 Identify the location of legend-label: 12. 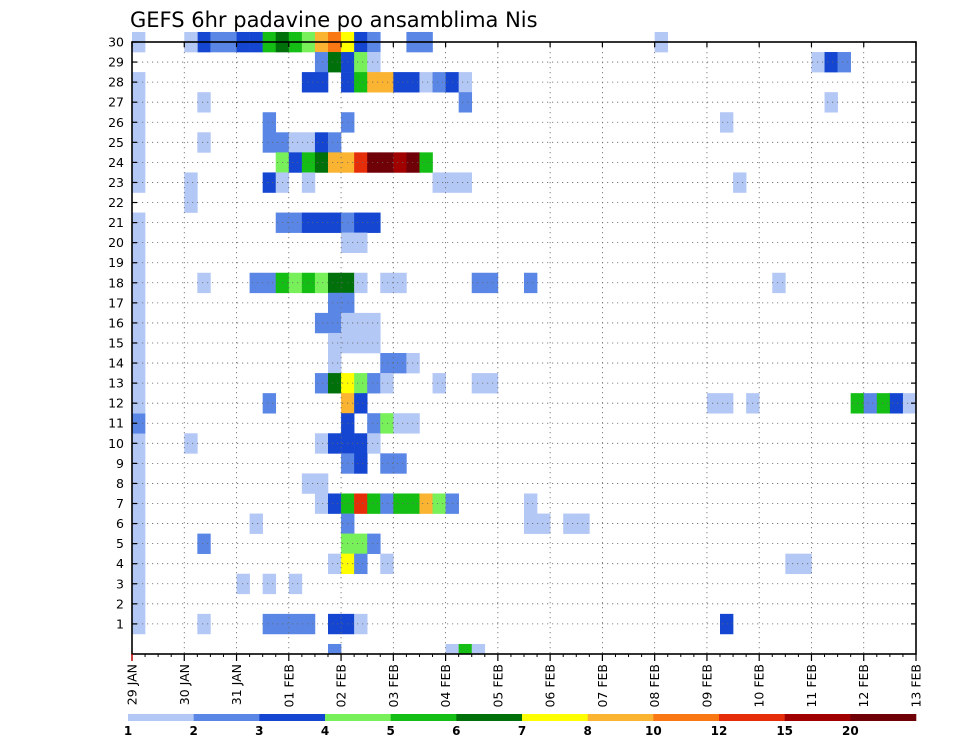
(719, 731).